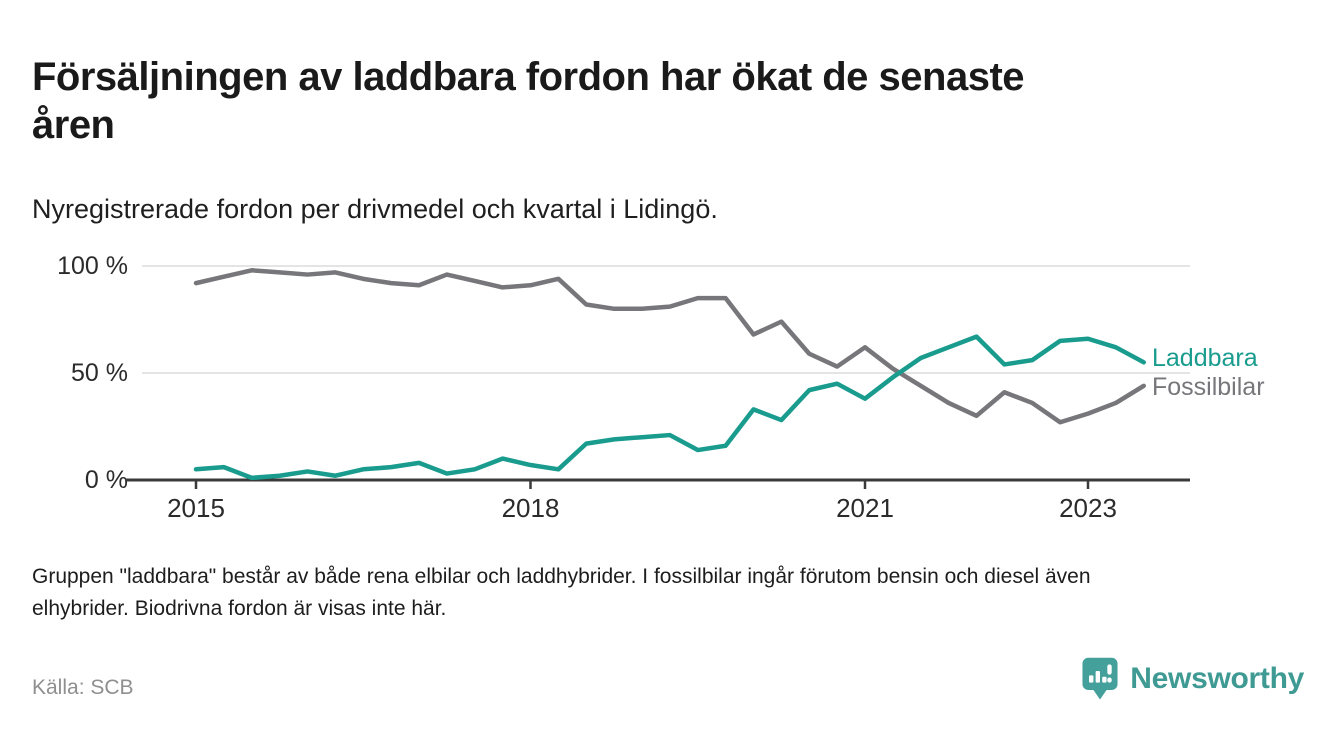 This screenshot has height=733, width=1340. What do you see at coordinates (1109, 669) in the screenshot?
I see `logo-exclamation-bar` at bounding box center [1109, 669].